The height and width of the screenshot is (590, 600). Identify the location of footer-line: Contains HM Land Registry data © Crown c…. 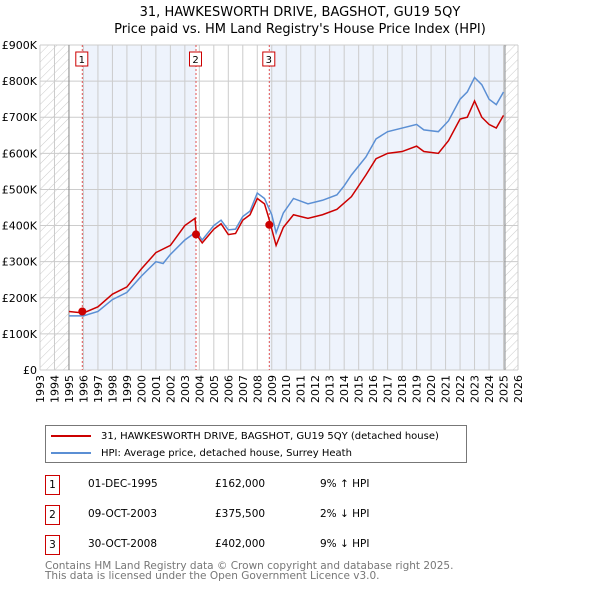
(249, 566).